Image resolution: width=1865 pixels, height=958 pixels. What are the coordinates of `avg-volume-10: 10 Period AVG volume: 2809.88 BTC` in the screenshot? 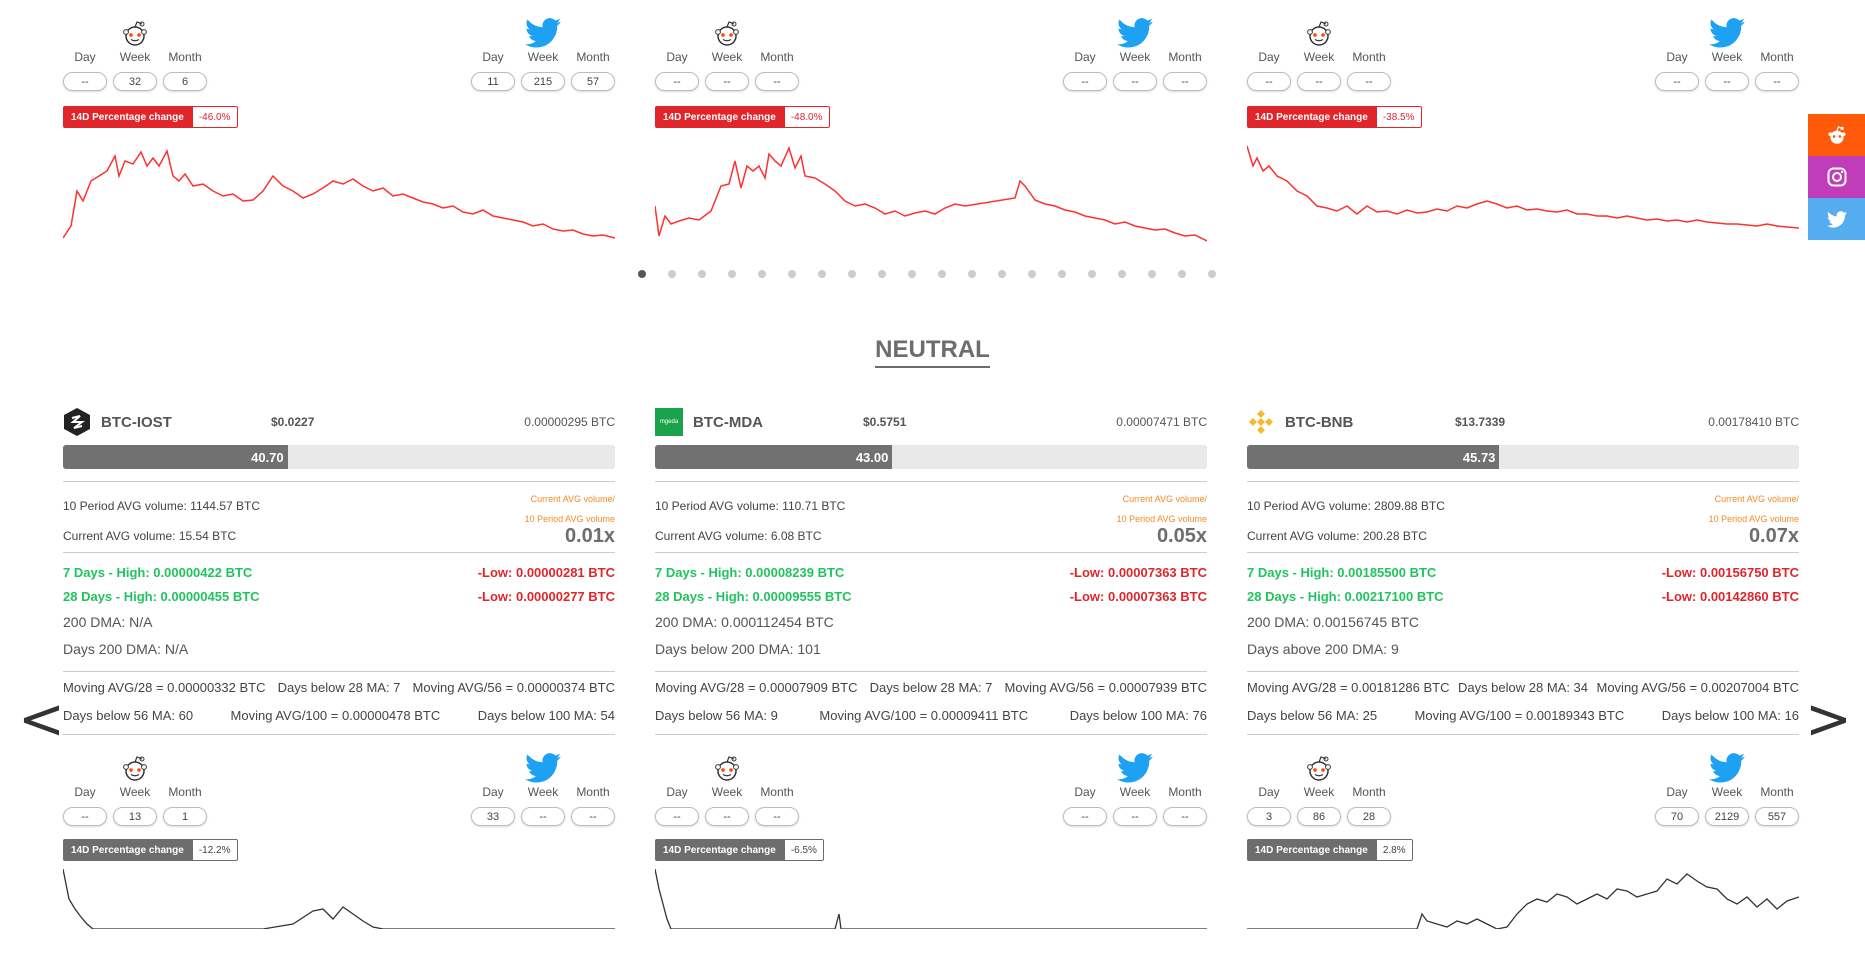 It's located at (1346, 506).